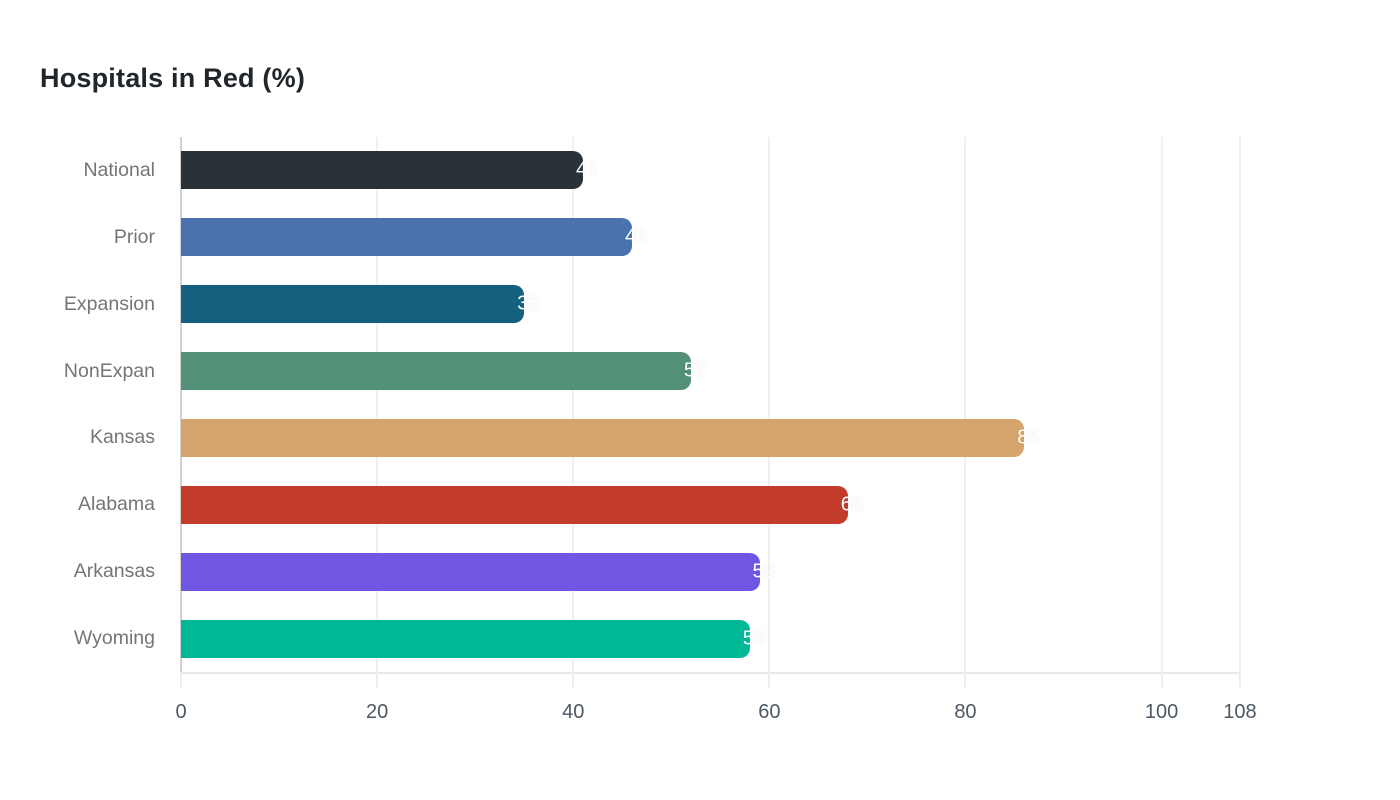  I want to click on bar-prior: 46, so click(414, 237).